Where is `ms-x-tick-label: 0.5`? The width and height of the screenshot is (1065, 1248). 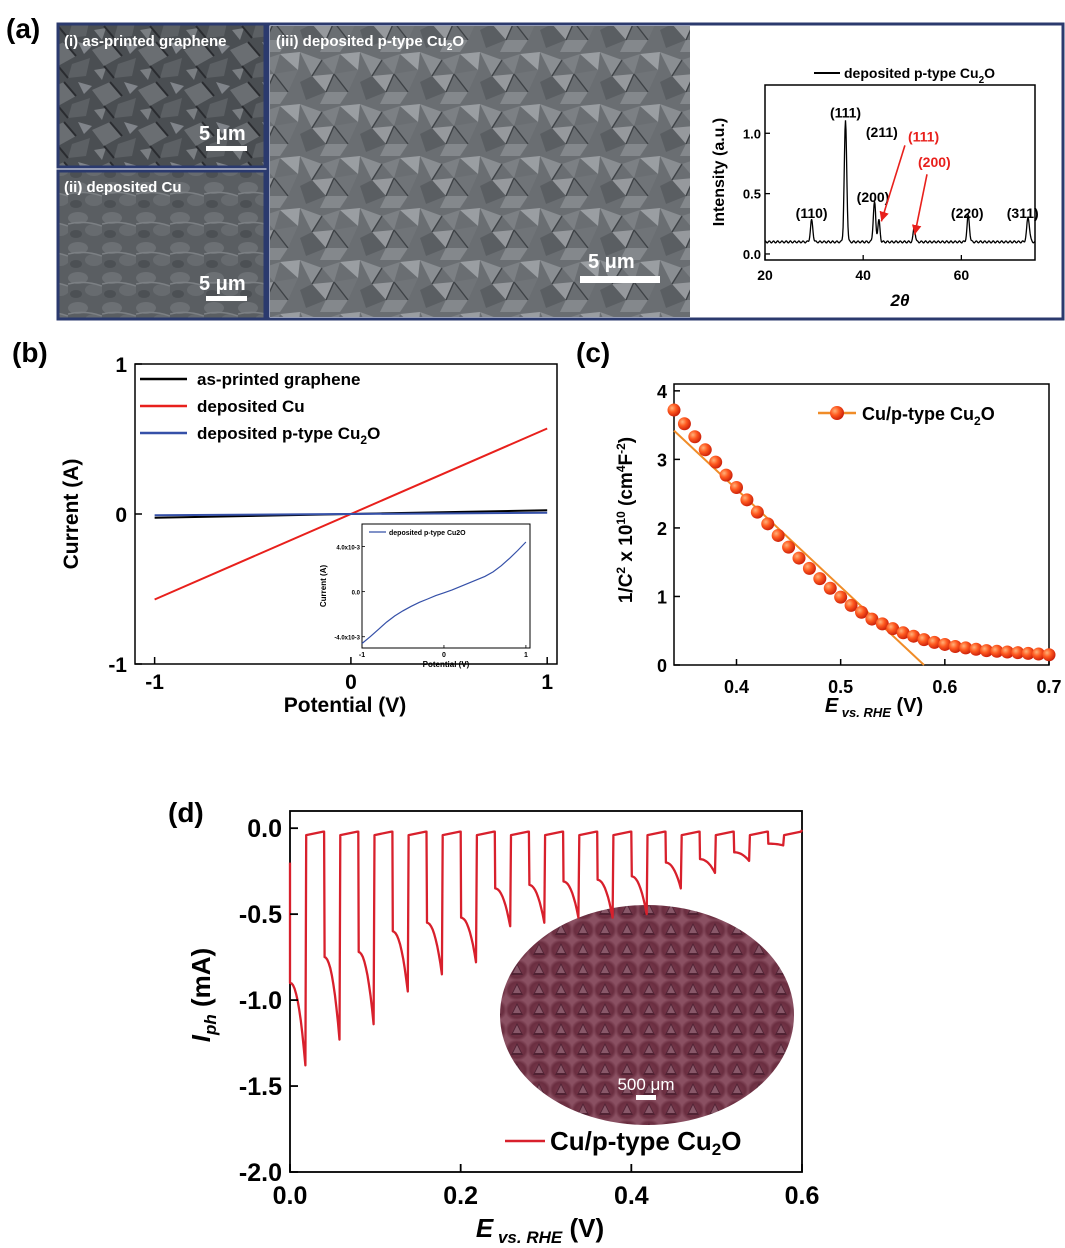 ms-x-tick-label: 0.5 is located at coordinates (840, 687).